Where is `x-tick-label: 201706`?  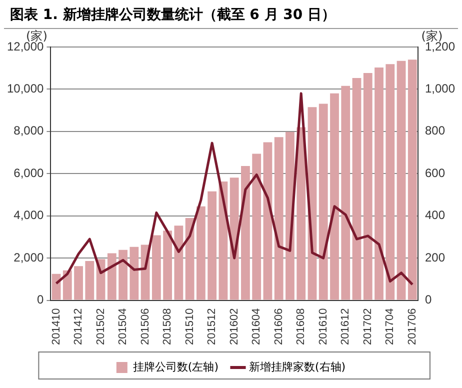 x-tick-label: 201706 is located at coordinates (412, 327).